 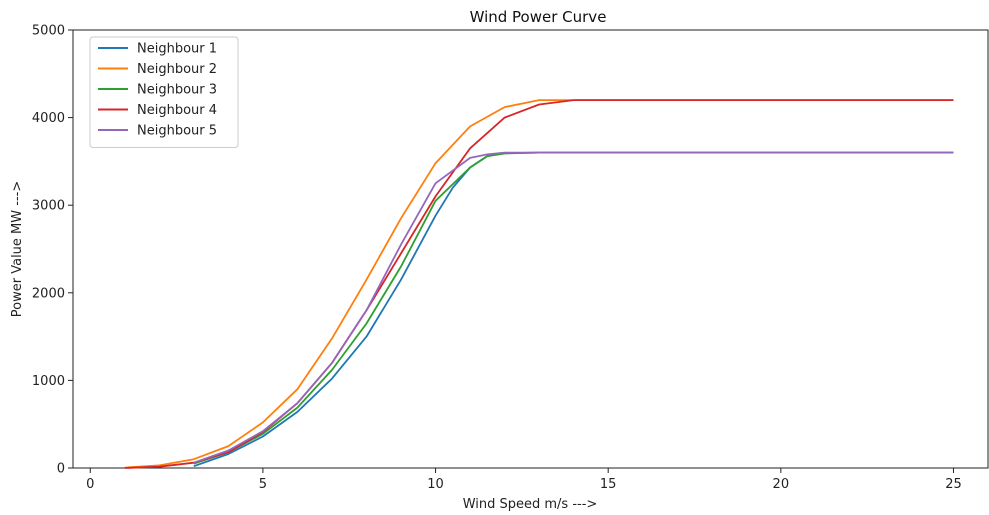 What do you see at coordinates (48, 118) in the screenshot?
I see `y-tick-label: 4000` at bounding box center [48, 118].